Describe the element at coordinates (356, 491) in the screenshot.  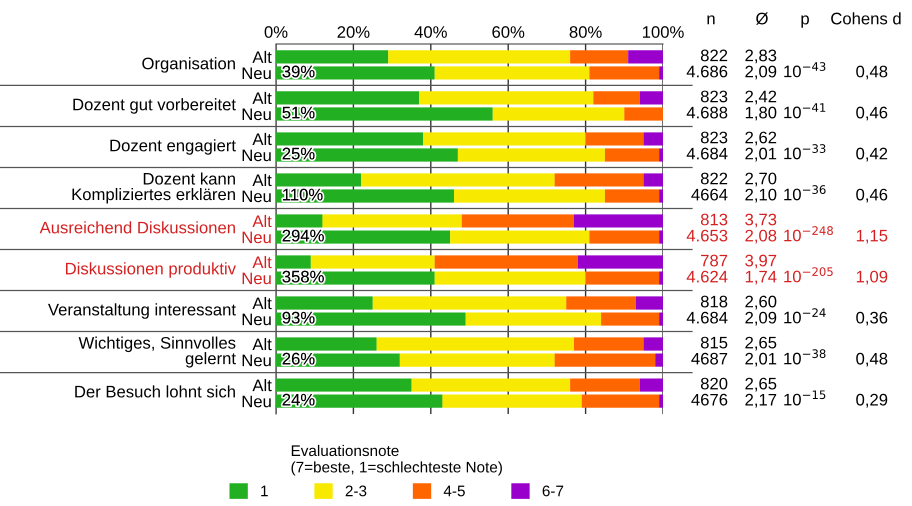
I see `legend-label: 2-3` at that location.